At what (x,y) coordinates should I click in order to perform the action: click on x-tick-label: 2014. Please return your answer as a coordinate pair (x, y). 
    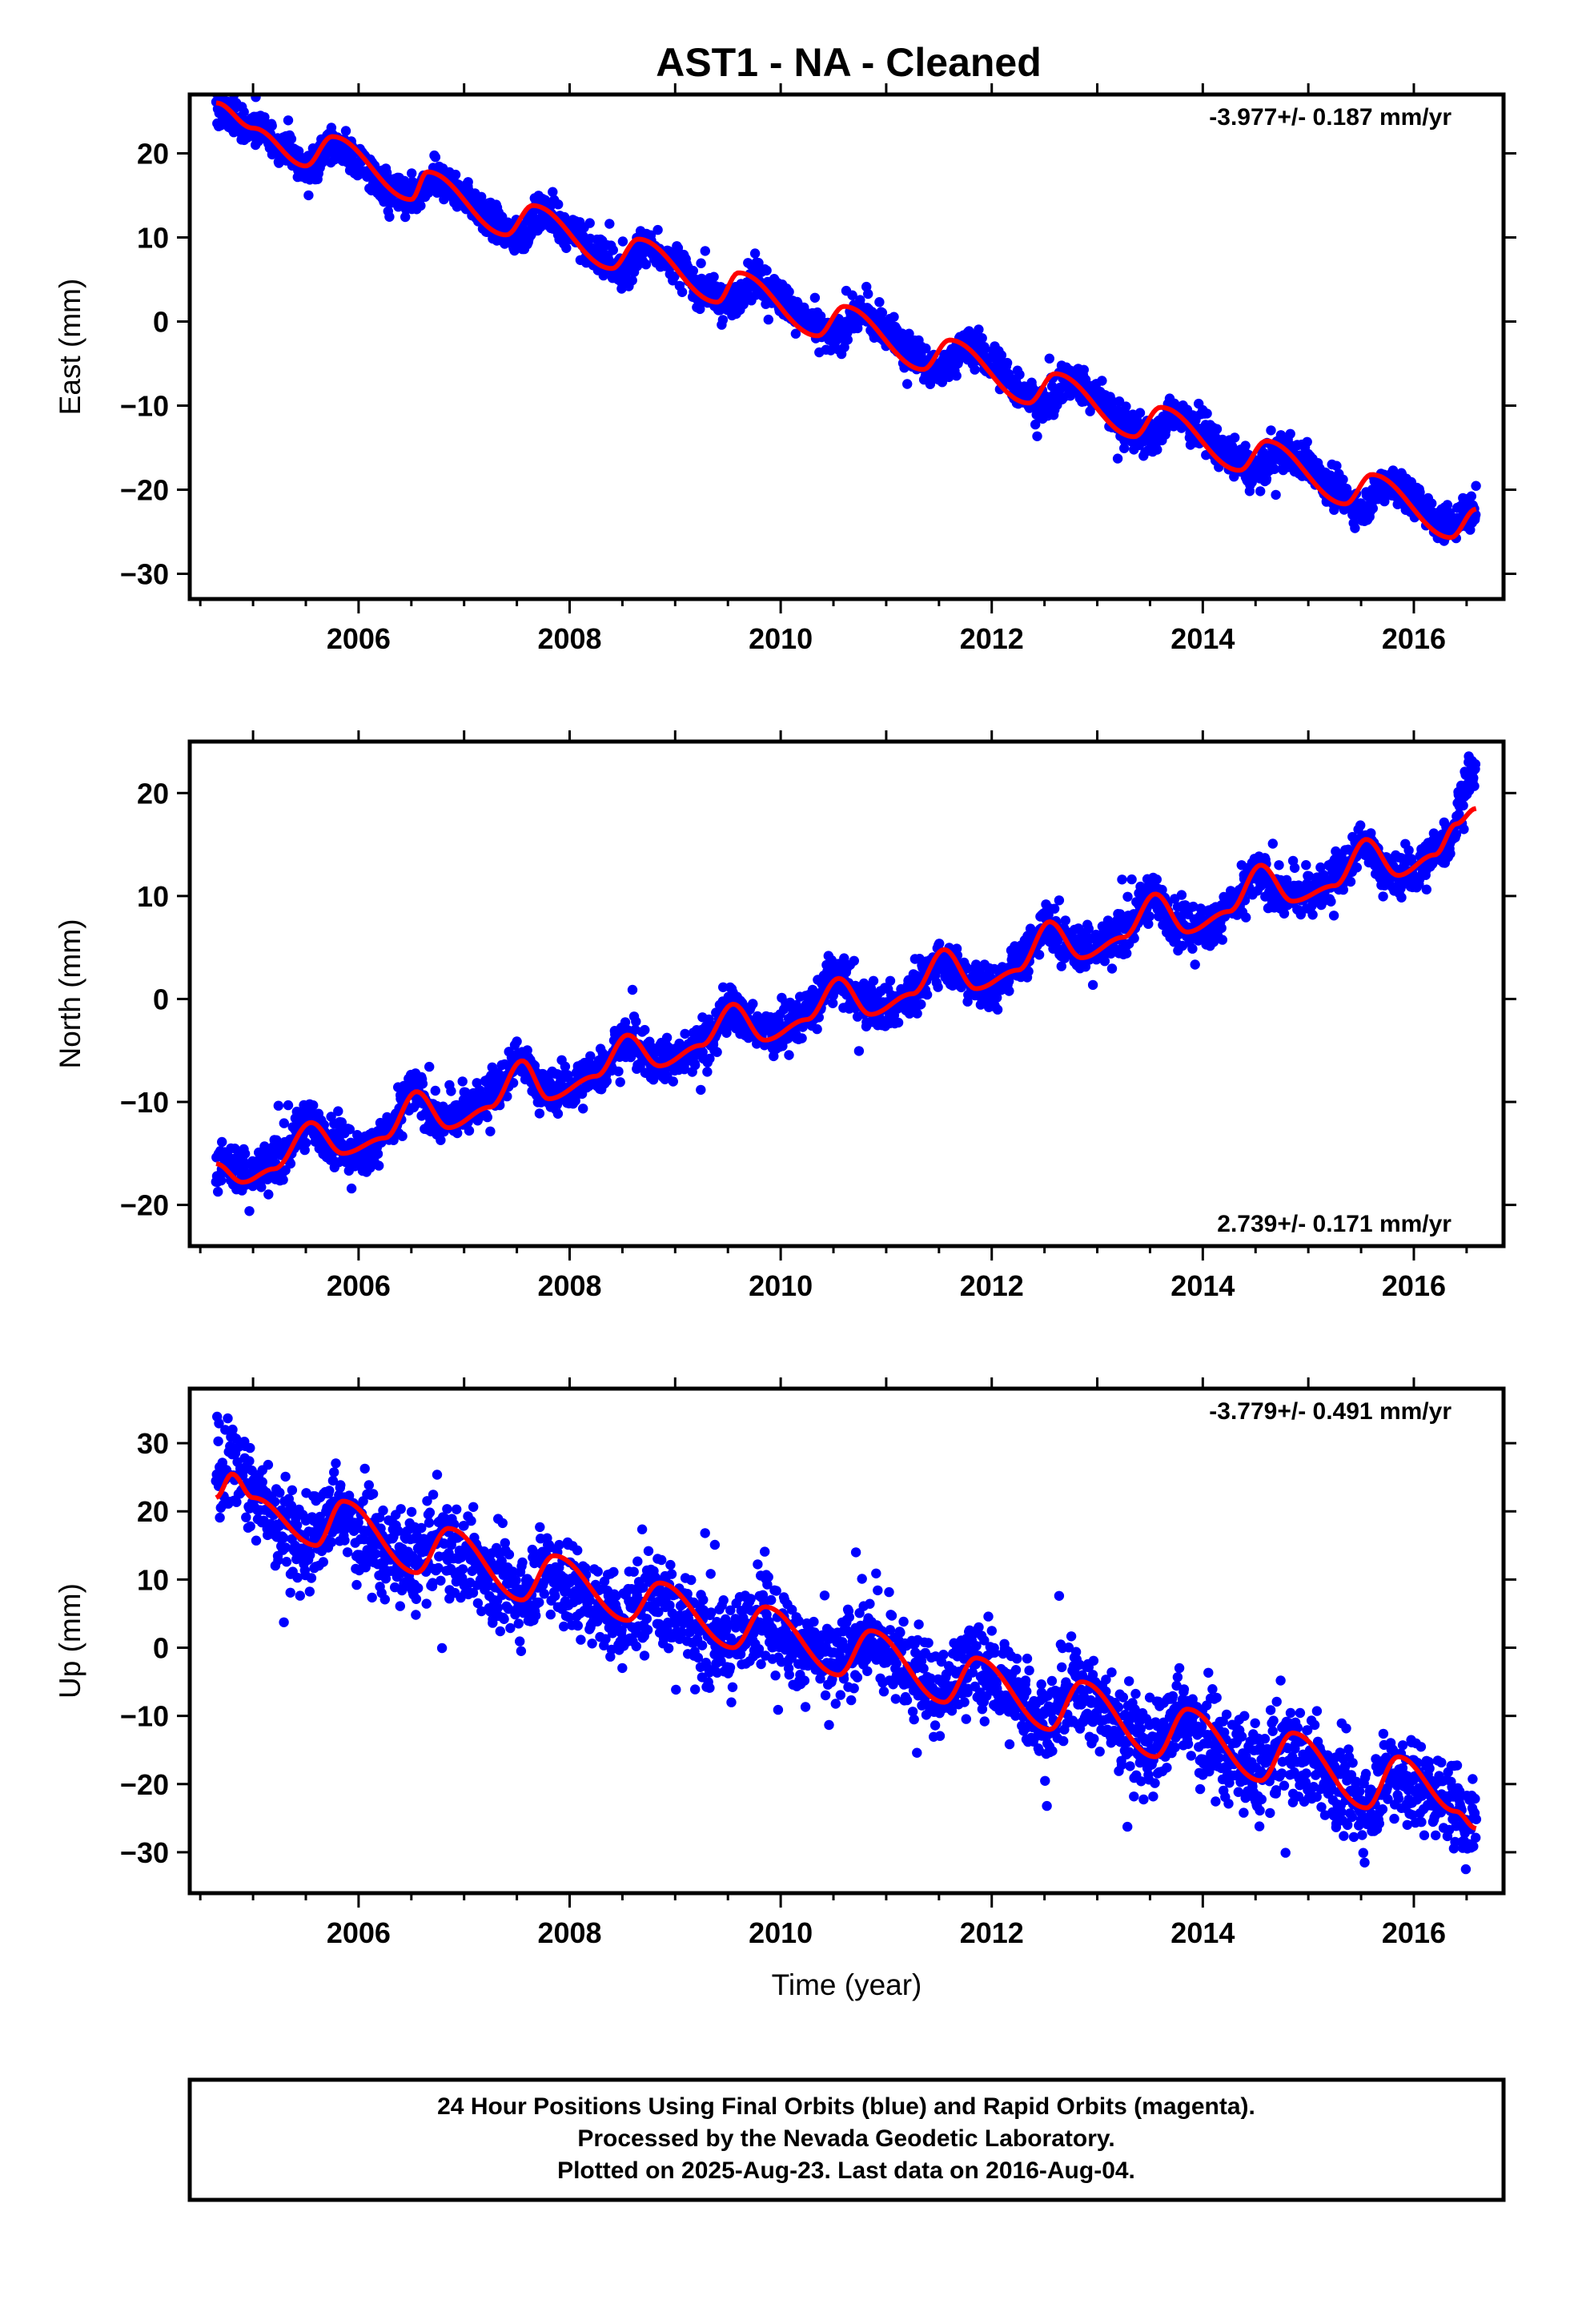
    Looking at the image, I should click on (1202, 638).